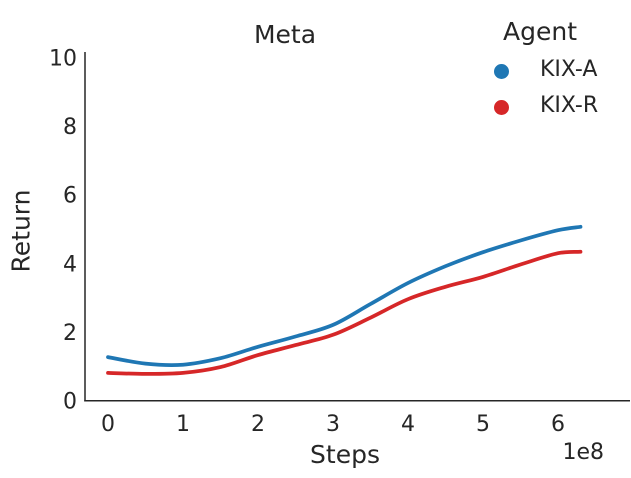 Image resolution: width=631 pixels, height=478 pixels. I want to click on x-tick-label: 6, so click(558, 424).